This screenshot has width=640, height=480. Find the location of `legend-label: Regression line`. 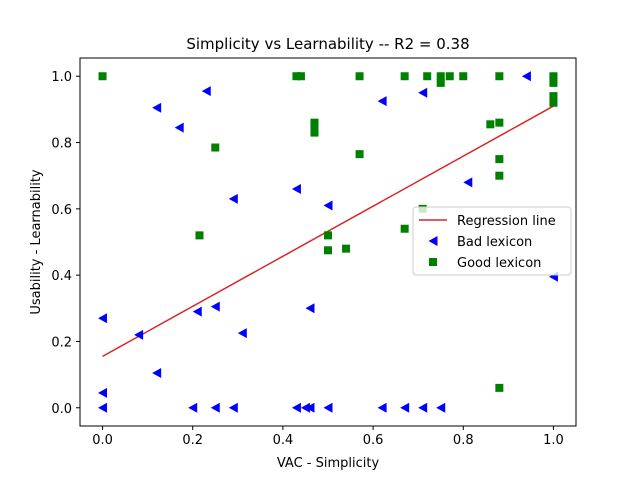

legend-label: Regression line is located at coordinates (506, 221).